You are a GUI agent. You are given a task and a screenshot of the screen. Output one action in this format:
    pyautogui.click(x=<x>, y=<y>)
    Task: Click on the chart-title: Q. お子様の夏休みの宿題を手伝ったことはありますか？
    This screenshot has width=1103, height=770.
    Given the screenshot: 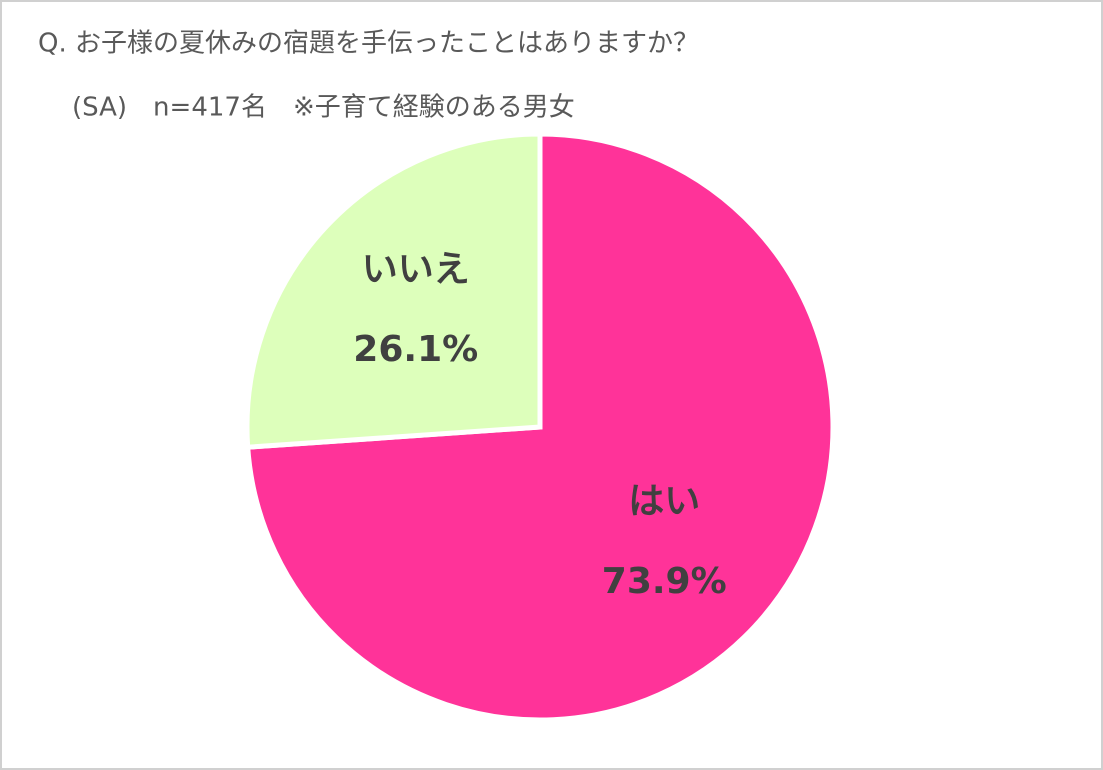 What is the action you would take?
    pyautogui.click(x=368, y=44)
    